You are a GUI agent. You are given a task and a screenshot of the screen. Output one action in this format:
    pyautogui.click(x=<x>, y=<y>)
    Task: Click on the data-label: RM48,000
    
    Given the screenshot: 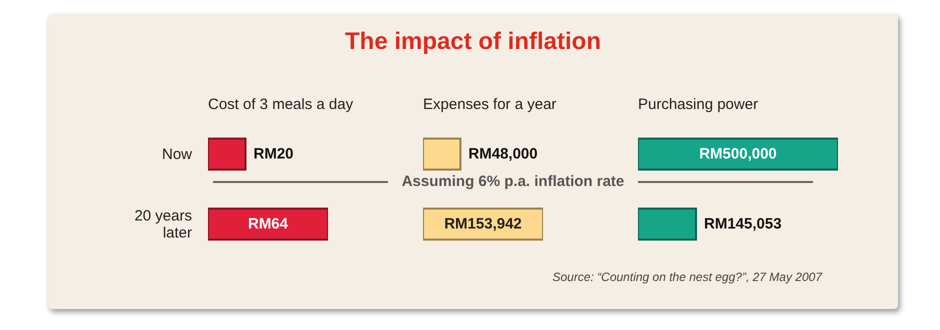 What is the action you would take?
    pyautogui.click(x=503, y=154)
    